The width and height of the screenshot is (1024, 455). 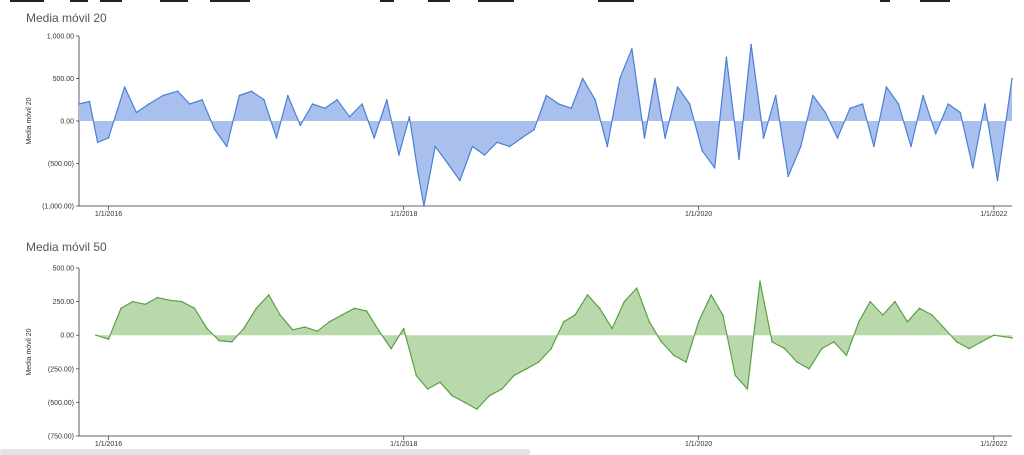 What do you see at coordinates (403, 214) in the screenshot?
I see `x-tick-label: 1/1/2018` at bounding box center [403, 214].